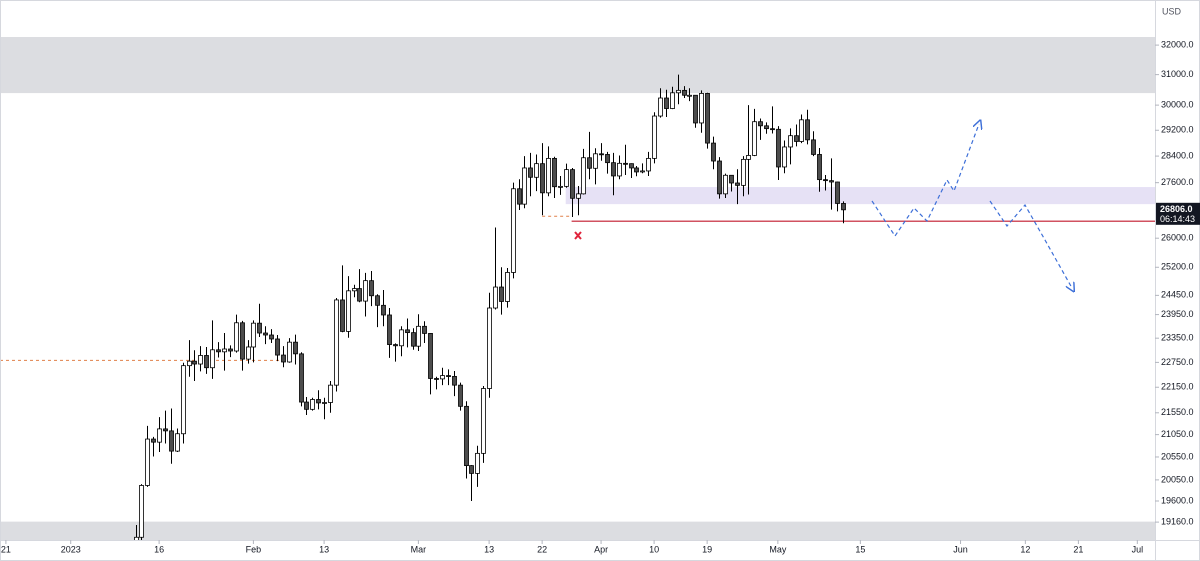 Image resolution: width=1200 pixels, height=561 pixels. Describe the element at coordinates (1177, 362) in the screenshot. I see `y-tick-label: 22750.0` at that location.